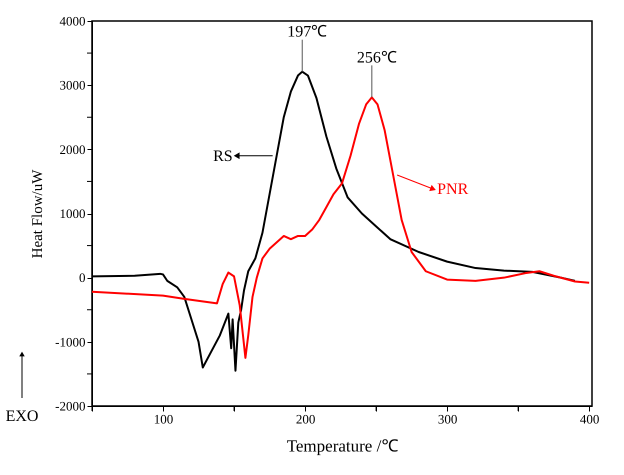 Image resolution: width=624 pixels, height=475 pixels. I want to click on x-tick-label: 300, so click(448, 419).